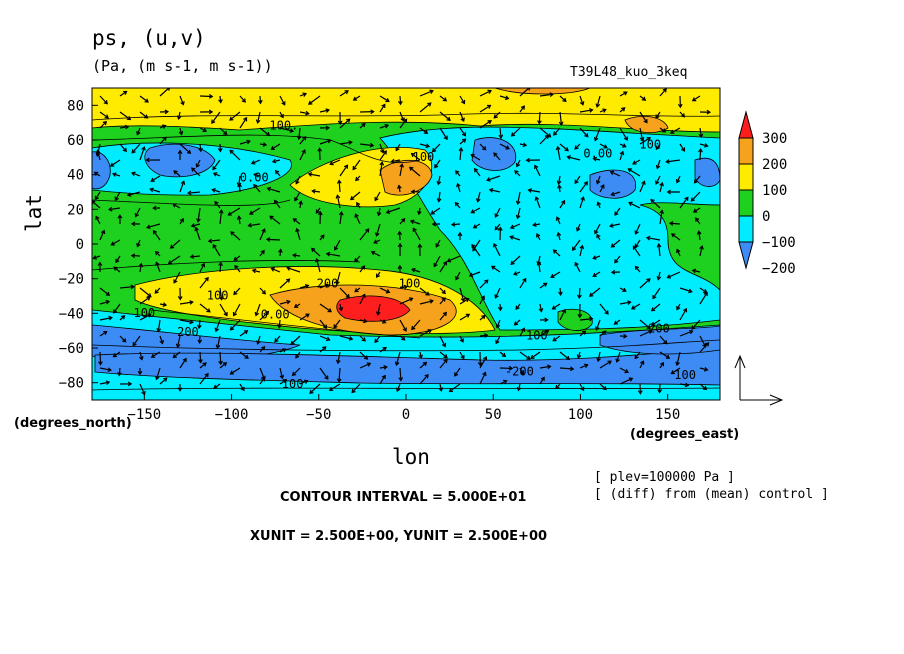  I want to click on x-tick-label: 150, so click(667, 415).